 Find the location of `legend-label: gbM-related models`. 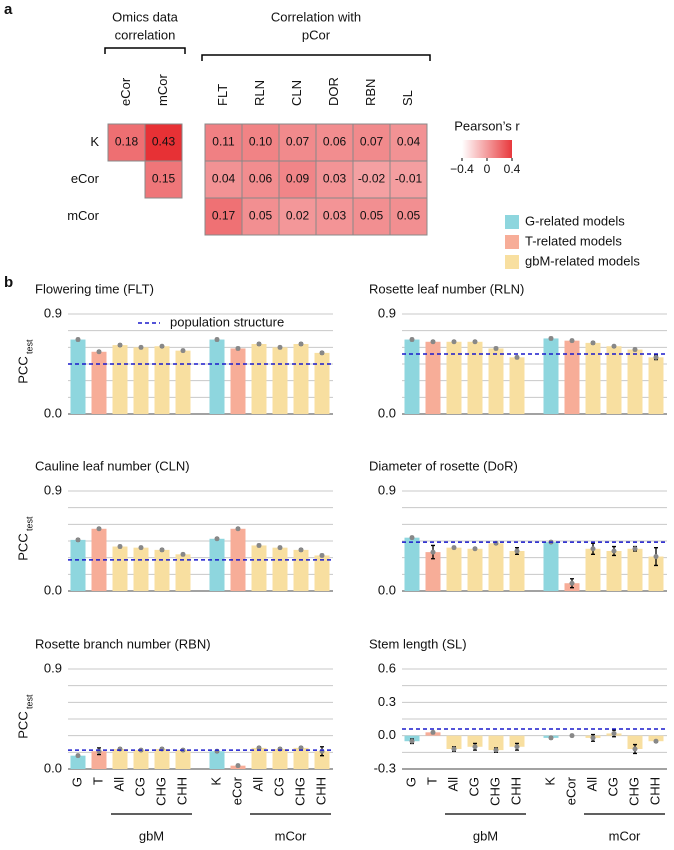

legend-label: gbM-related models is located at coordinates (582, 260).